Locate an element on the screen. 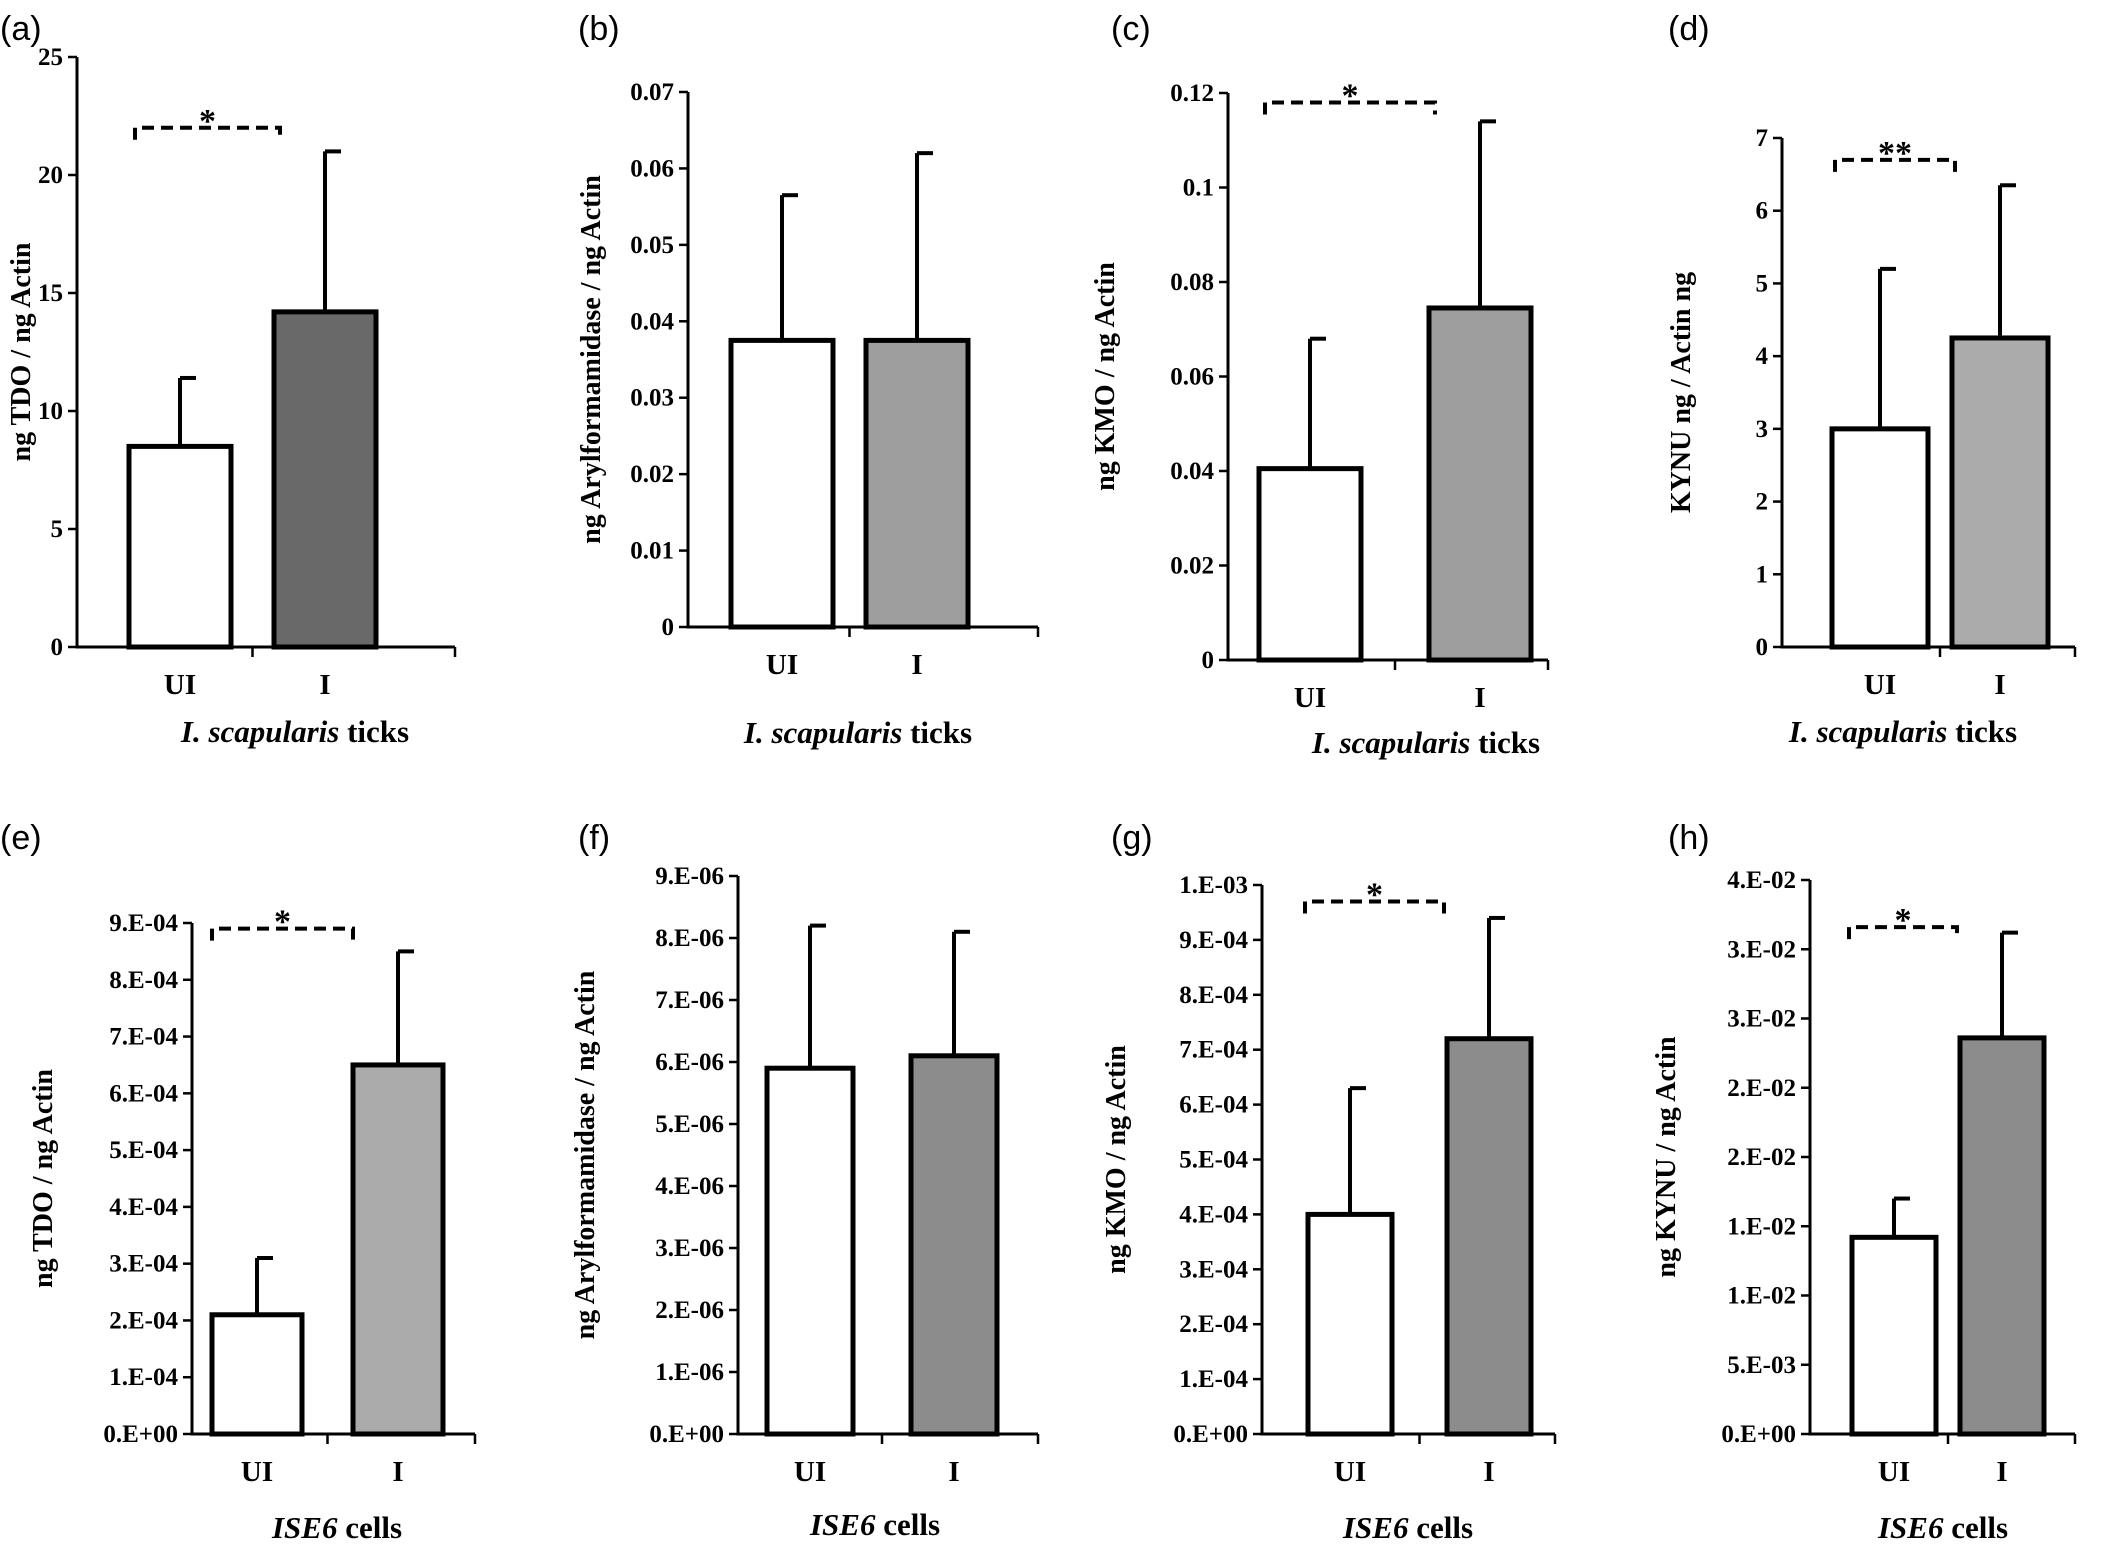 The height and width of the screenshot is (1544, 2128). y-tick-label: 0.06 is located at coordinates (652, 168).